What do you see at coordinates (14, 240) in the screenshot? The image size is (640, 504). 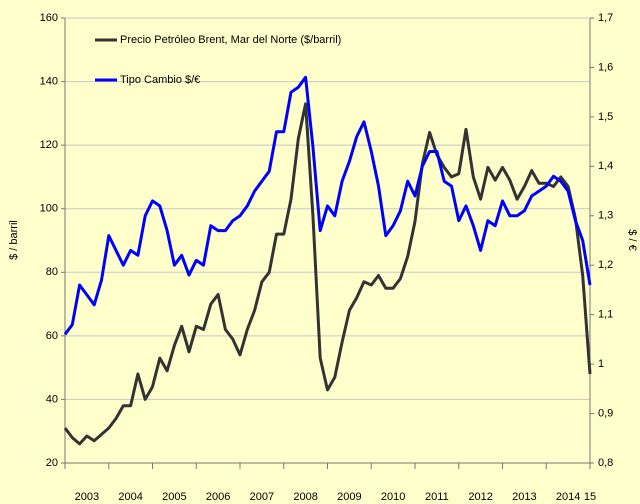 I see `y-axis-label: $ / barril` at bounding box center [14, 240].